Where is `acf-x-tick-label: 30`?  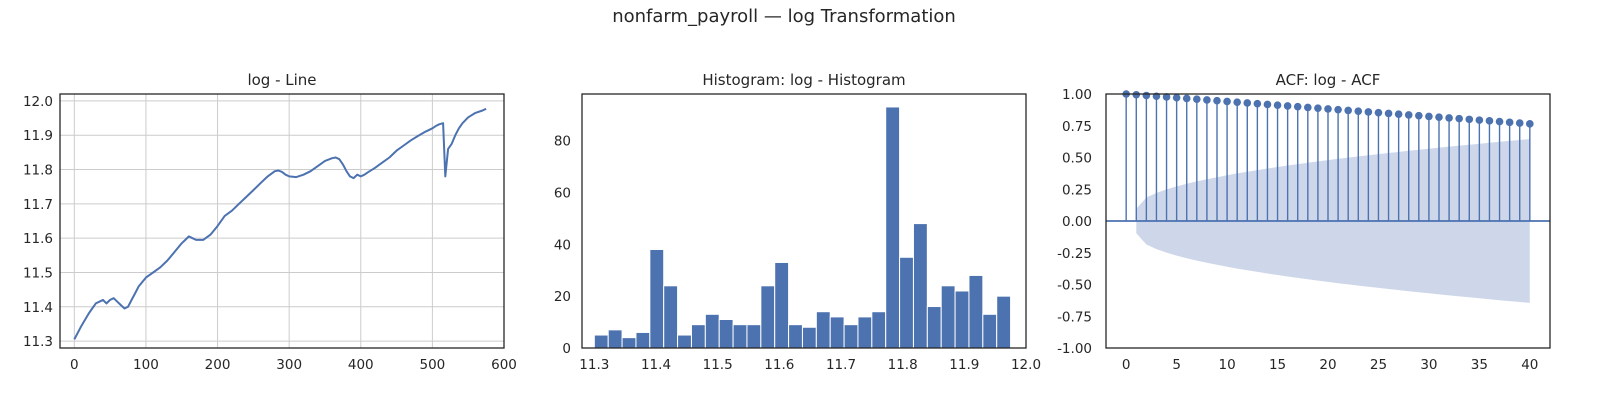
acf-x-tick-label: 30 is located at coordinates (1428, 365).